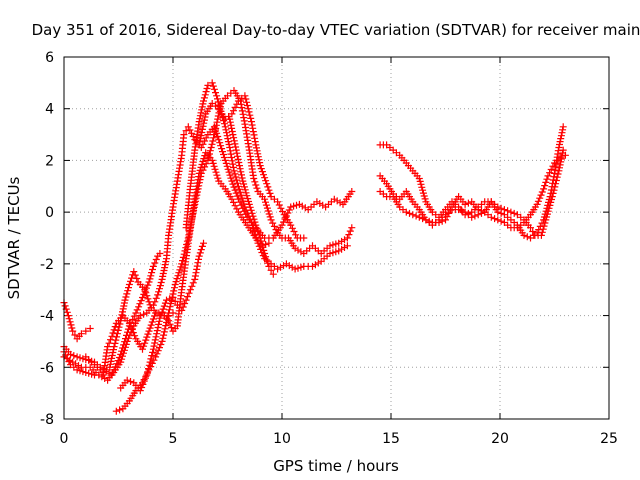 The width and height of the screenshot is (640, 480). Describe the element at coordinates (47, 420) in the screenshot. I see `y-tick-label: -8` at that location.